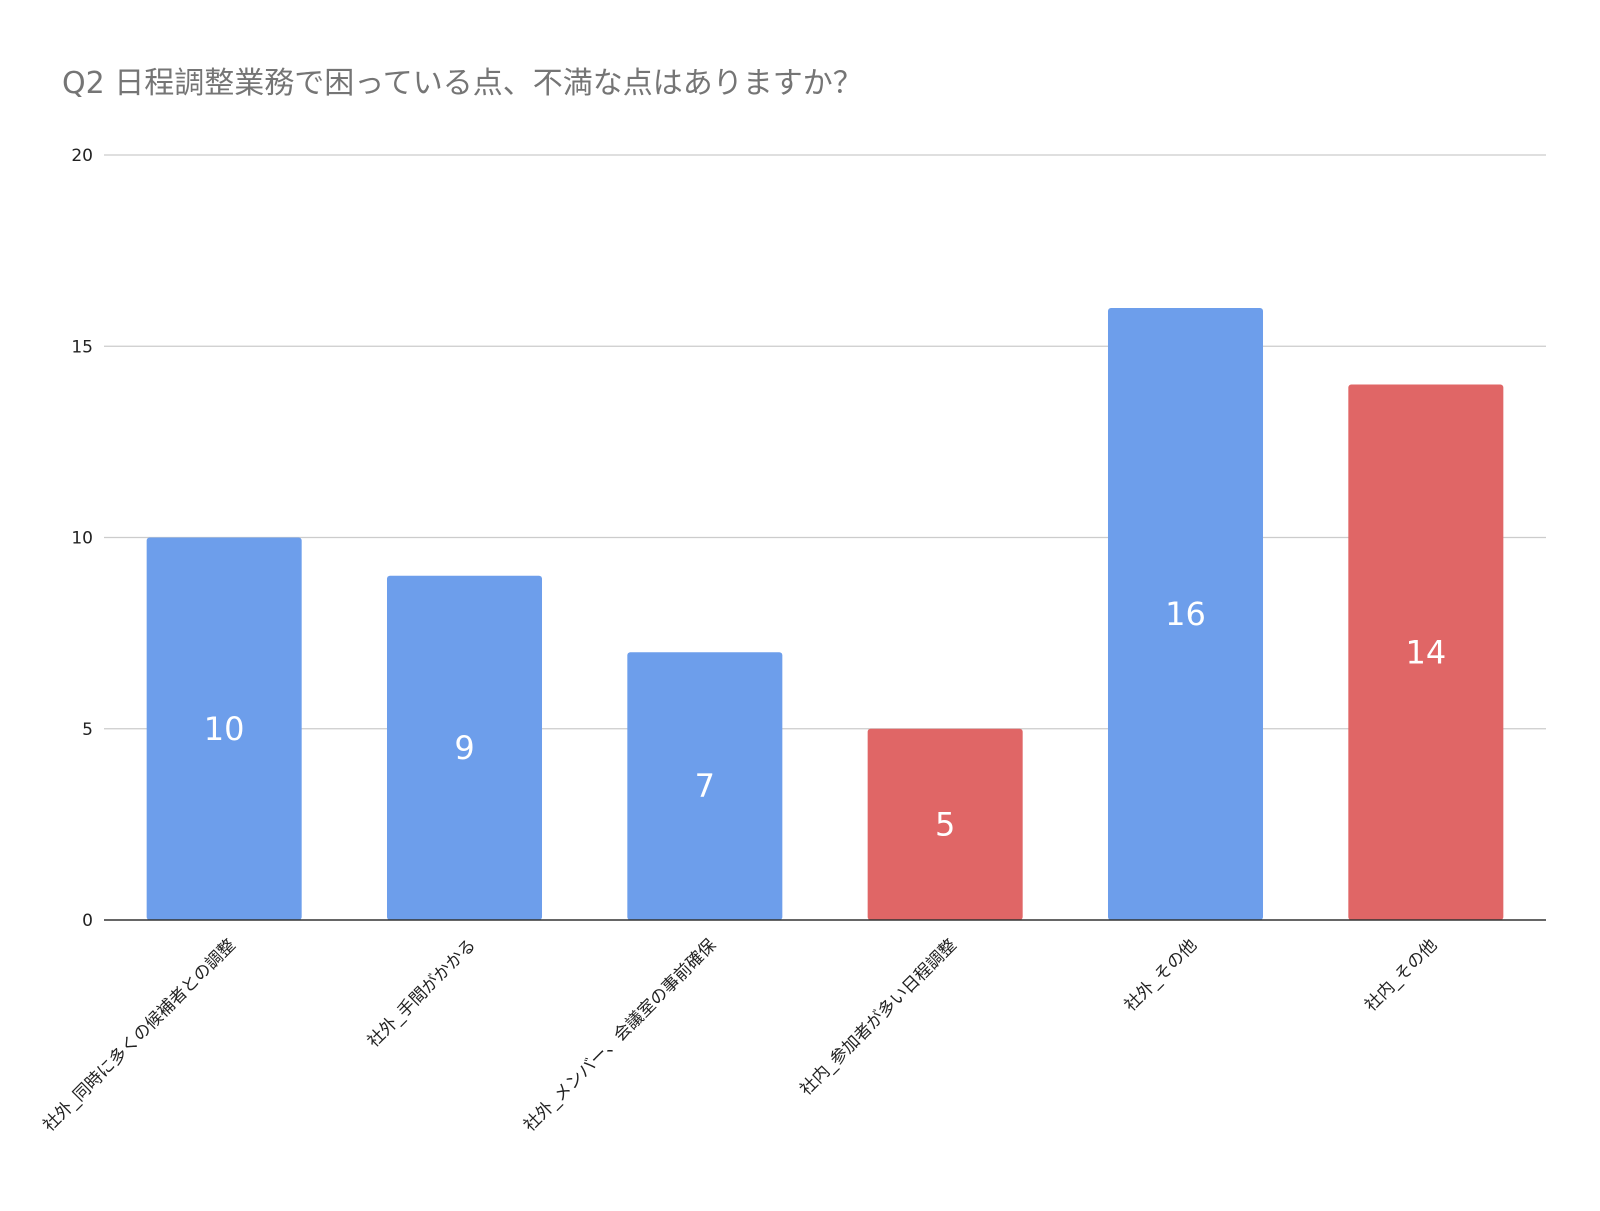 The image size is (1600, 1211). I want to click on y-tick-label: 15, so click(82, 347).